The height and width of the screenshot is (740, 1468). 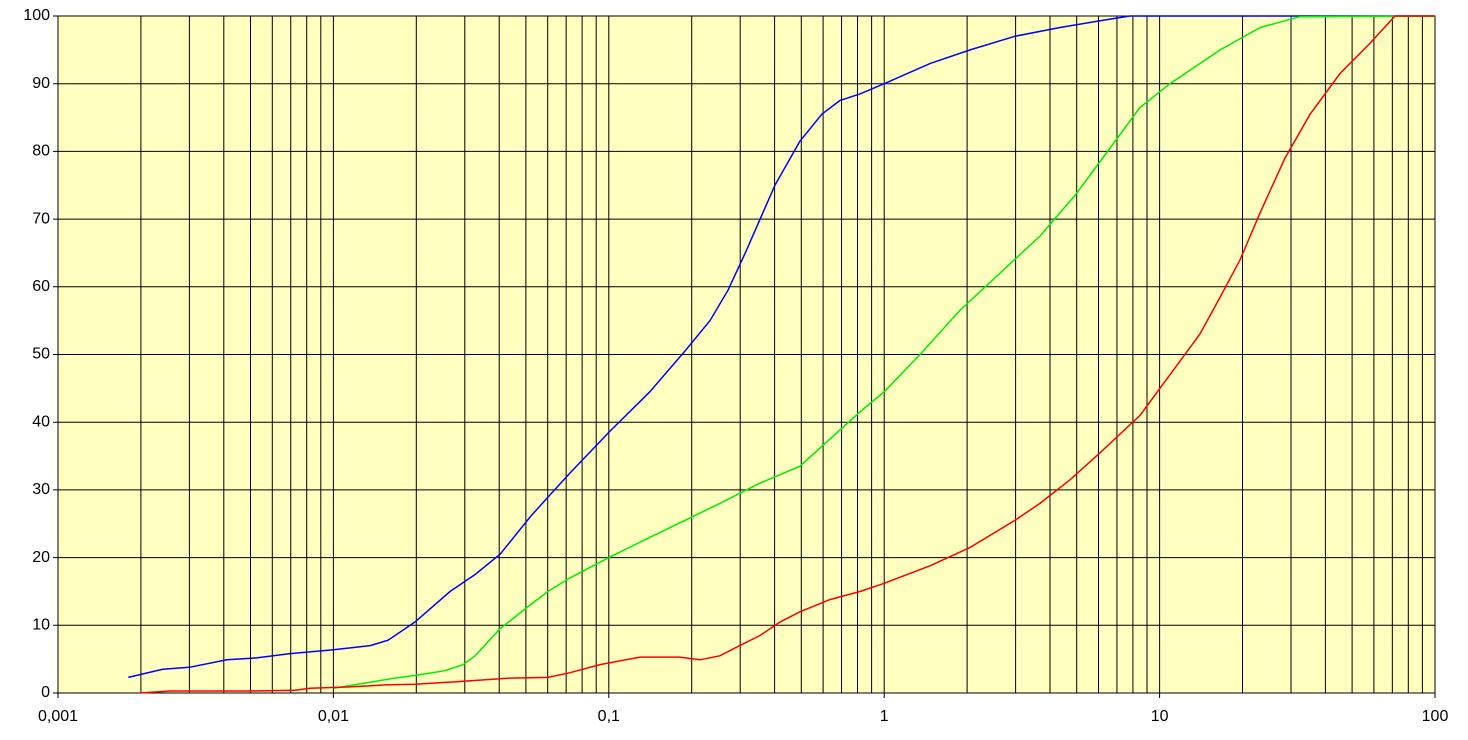 I want to click on y-tick-label: 70, so click(x=41, y=218).